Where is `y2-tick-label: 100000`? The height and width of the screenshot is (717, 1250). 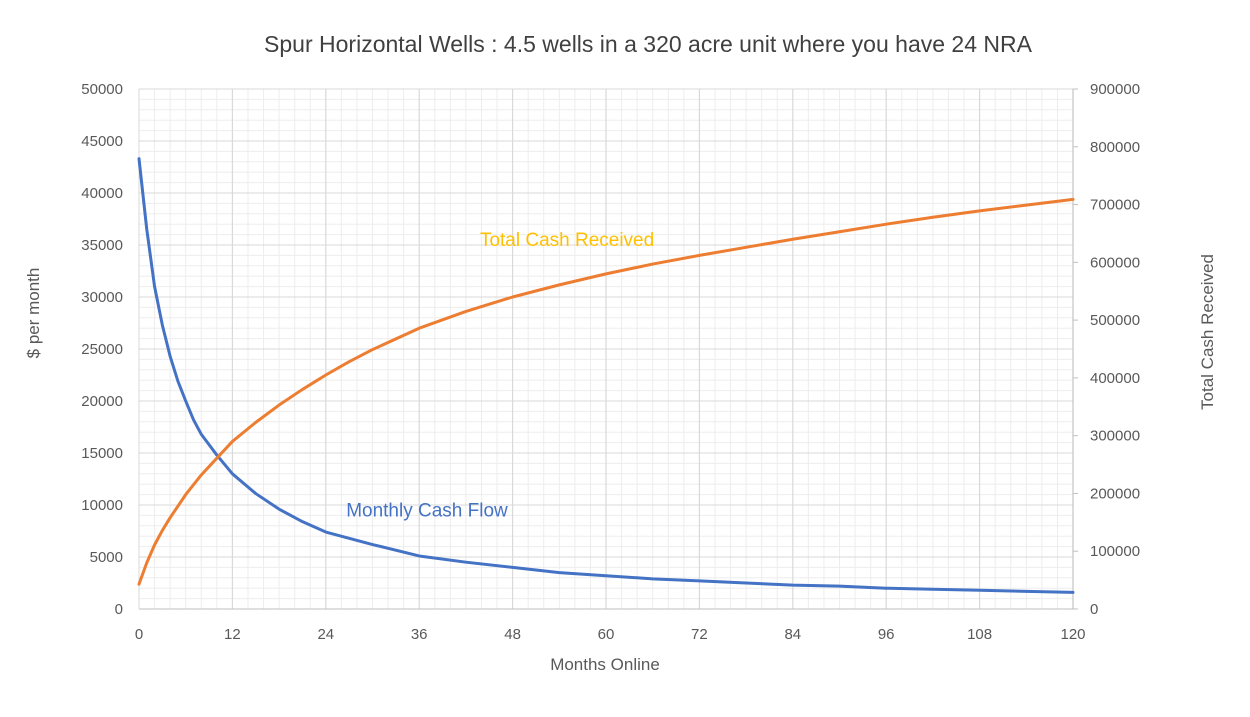 y2-tick-label: 100000 is located at coordinates (1115, 551).